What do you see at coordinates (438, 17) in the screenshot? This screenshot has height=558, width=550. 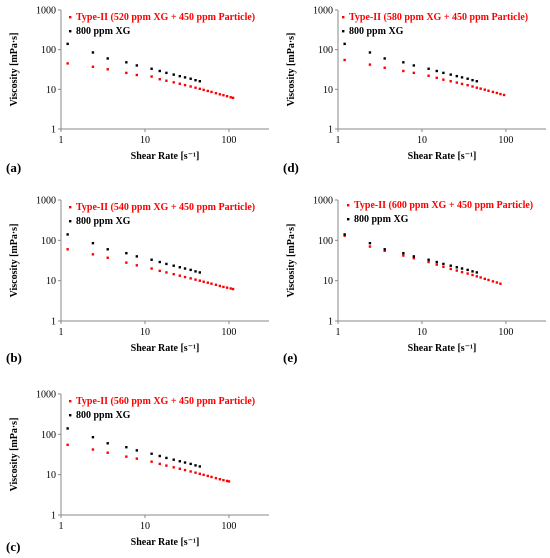 I see `legend-entry: Type-II (580 ppm XG + 450 ppm Particle)` at bounding box center [438, 17].